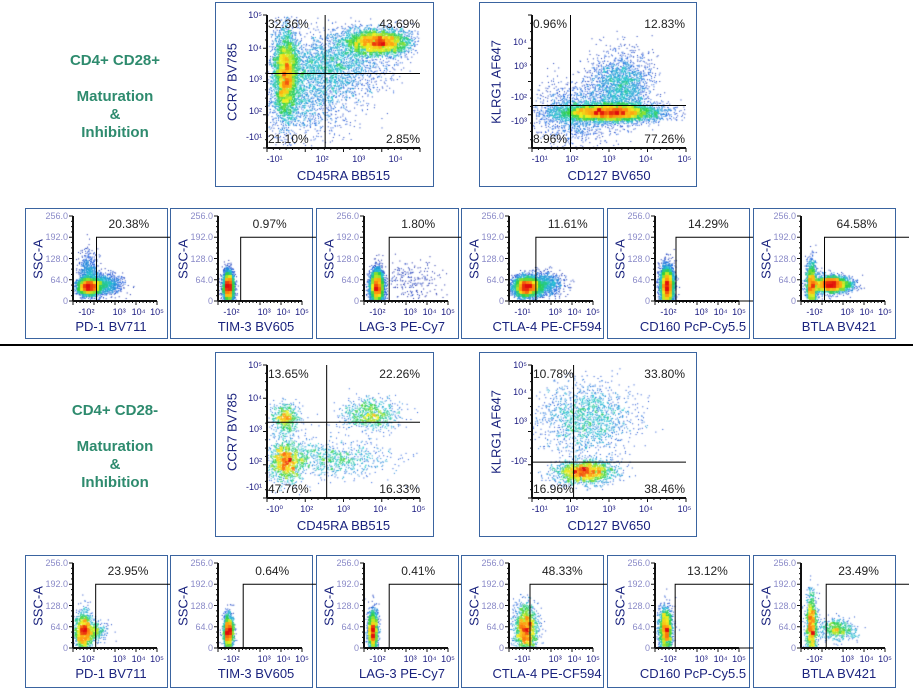 The image size is (913, 693). I want to click on quadrant-percent-ll: 47.76%, so click(288, 489).